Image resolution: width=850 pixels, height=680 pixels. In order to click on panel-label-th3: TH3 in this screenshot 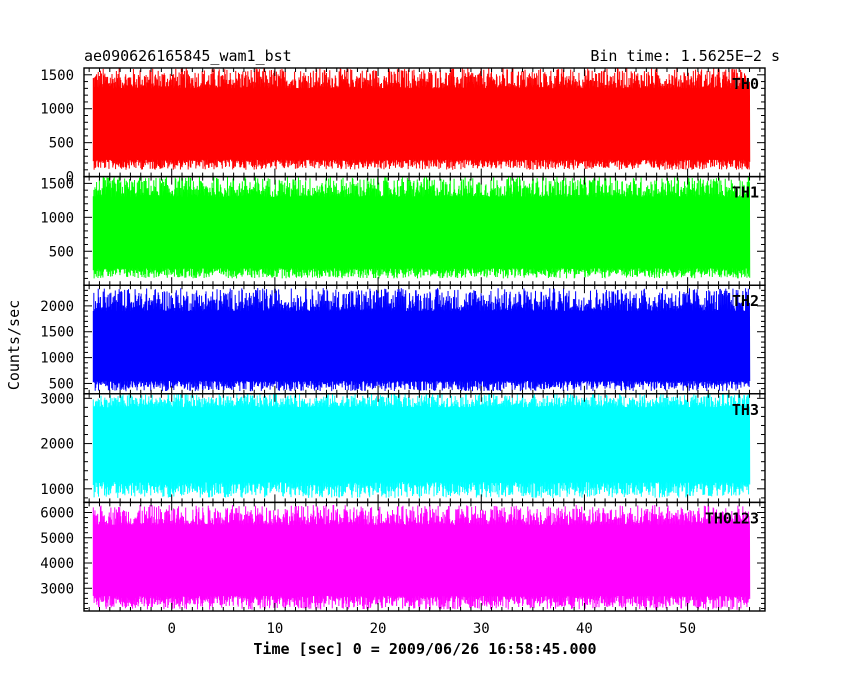, I will do `click(745, 410)`.